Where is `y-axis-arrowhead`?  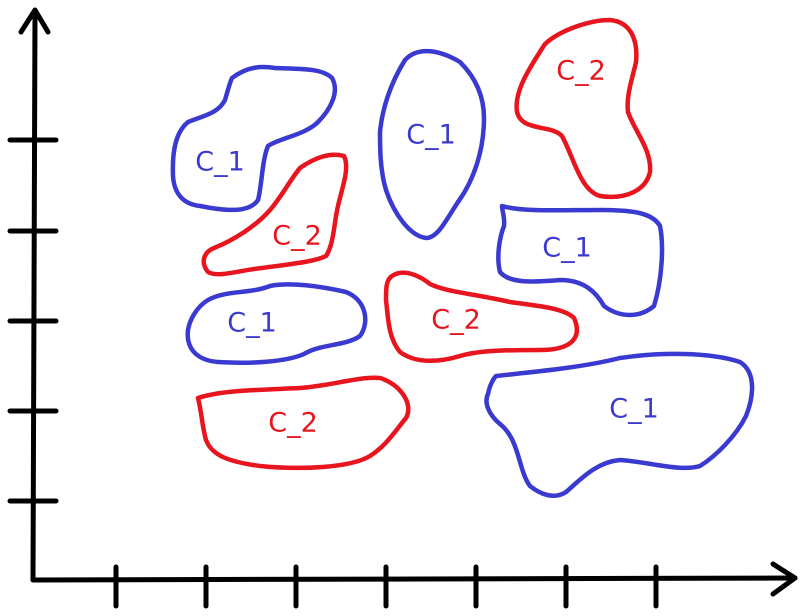 y-axis-arrowhead is located at coordinates (34, 21).